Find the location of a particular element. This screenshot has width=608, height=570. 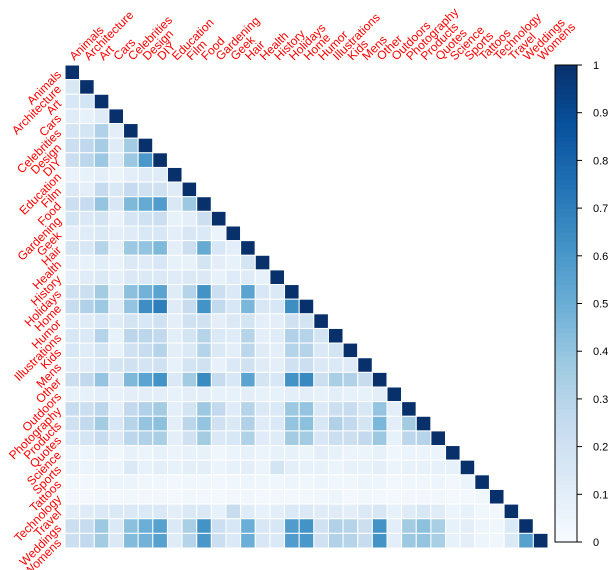

colorbar-tick-label: 0.5 is located at coordinates (600, 305).